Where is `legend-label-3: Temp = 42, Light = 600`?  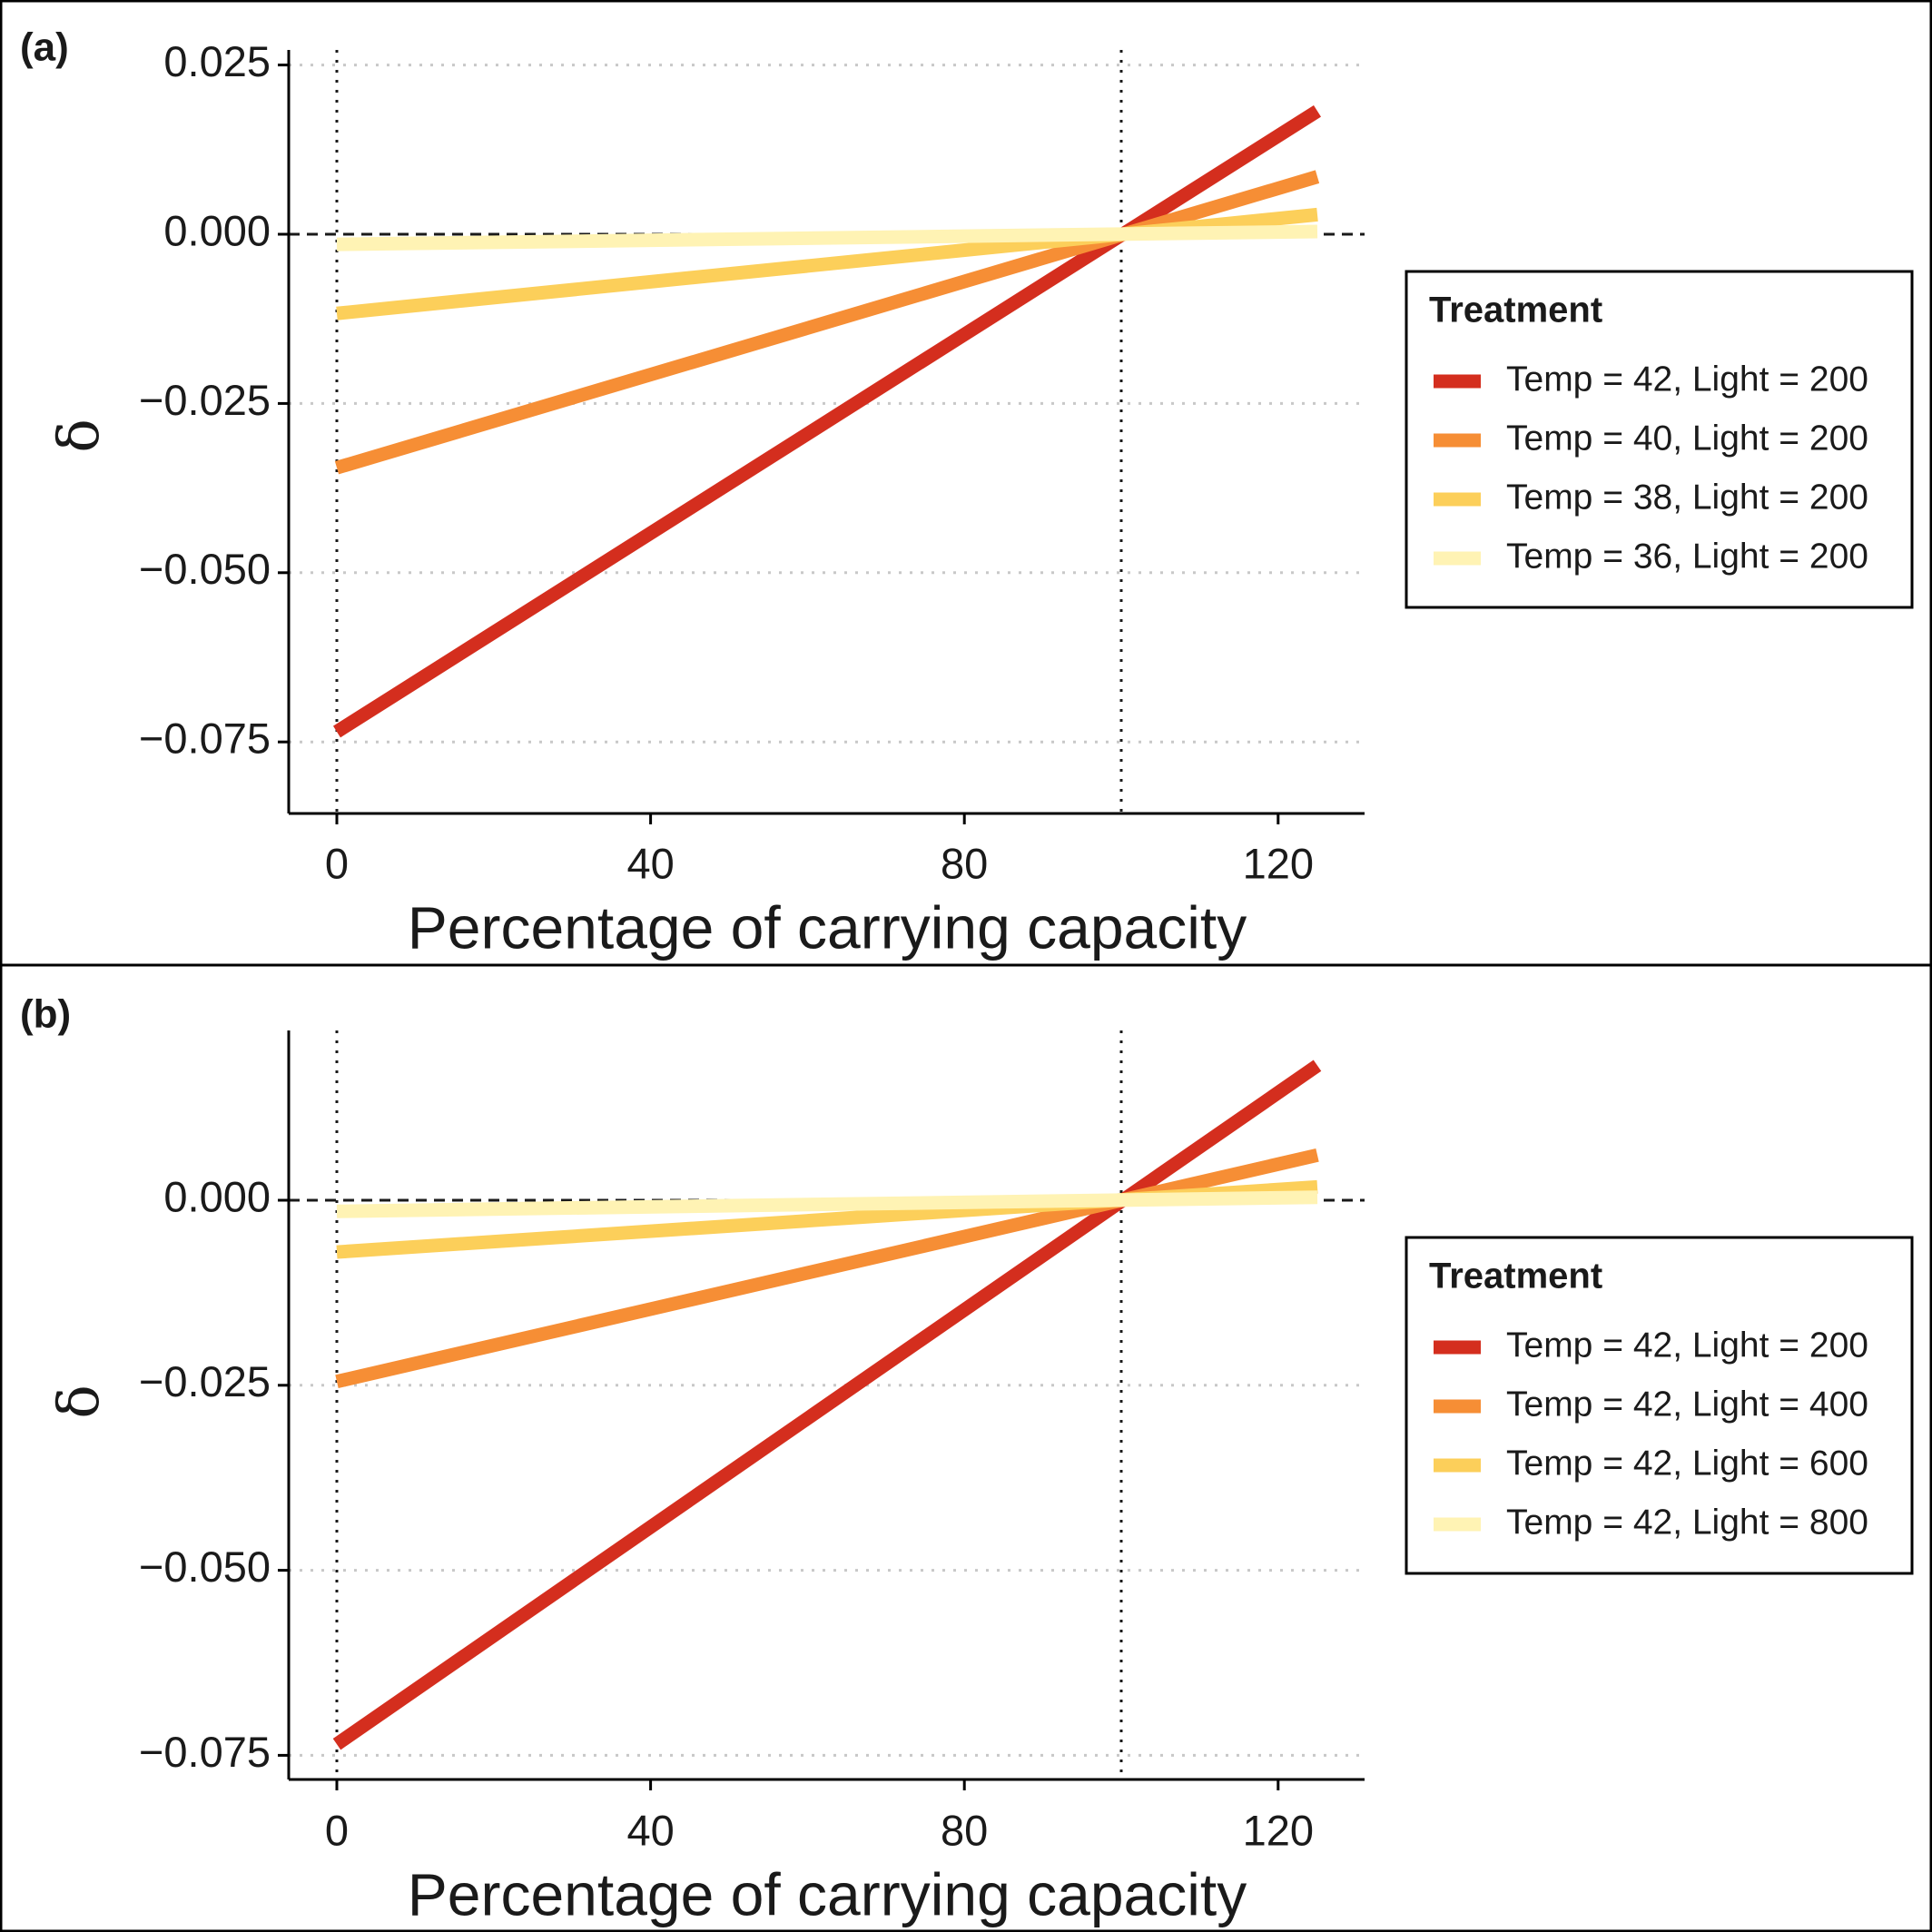
legend-label-3: Temp = 42, Light = 600 is located at coordinates (1687, 1464).